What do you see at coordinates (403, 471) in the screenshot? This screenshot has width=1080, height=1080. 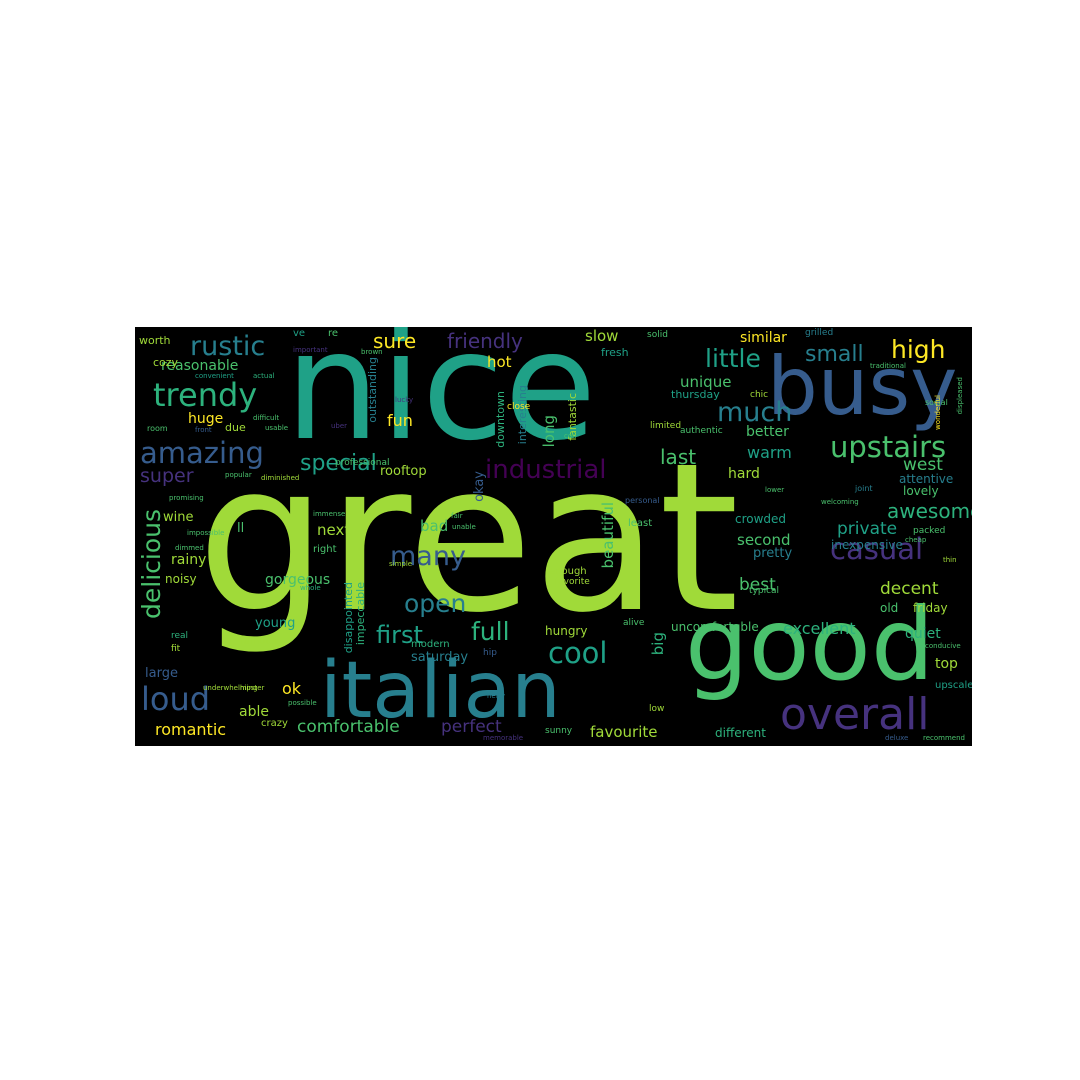 I see `word-rooftop: rooftop` at bounding box center [403, 471].